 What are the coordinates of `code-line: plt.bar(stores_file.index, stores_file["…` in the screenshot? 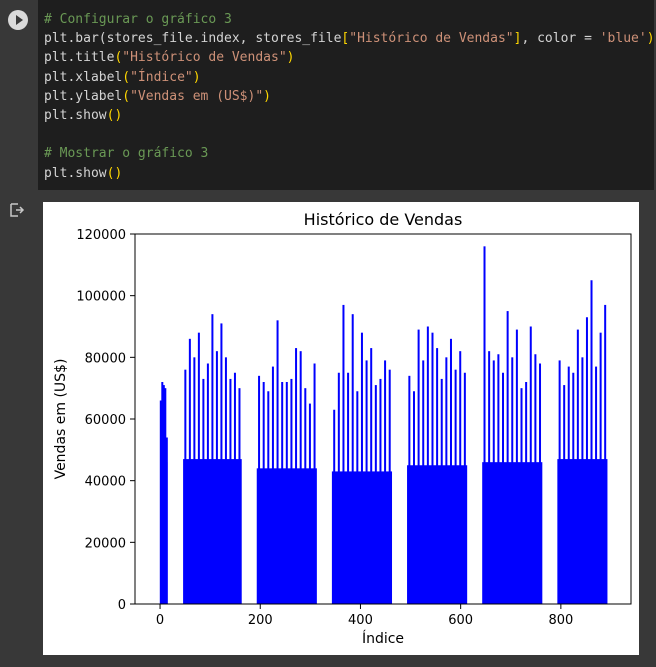 It's located at (349, 38).